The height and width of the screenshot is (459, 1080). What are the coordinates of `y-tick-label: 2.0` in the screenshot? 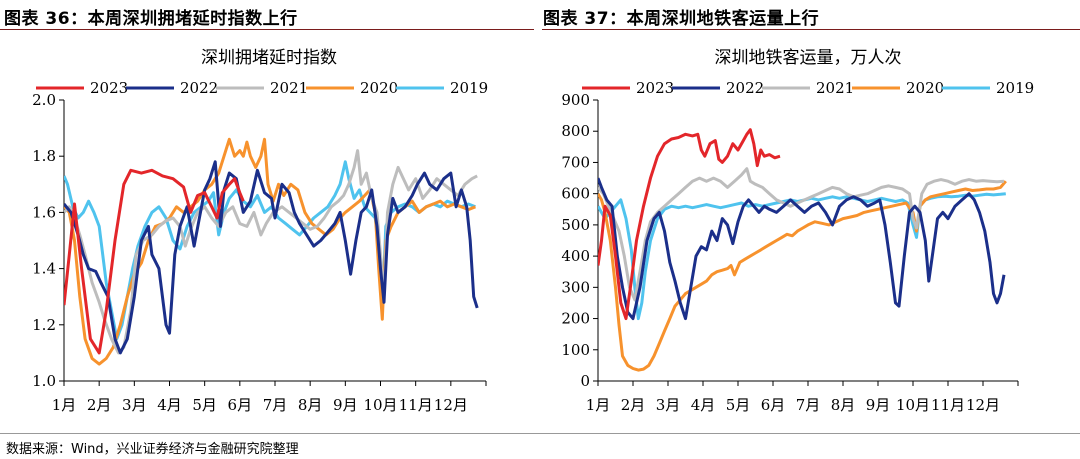 It's located at (44, 100).